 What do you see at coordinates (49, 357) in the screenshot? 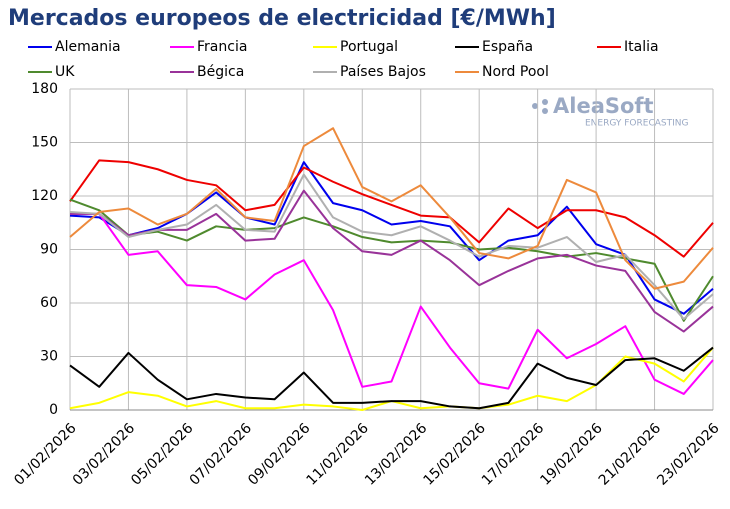
I see `y-tick-label: 30` at bounding box center [49, 357].